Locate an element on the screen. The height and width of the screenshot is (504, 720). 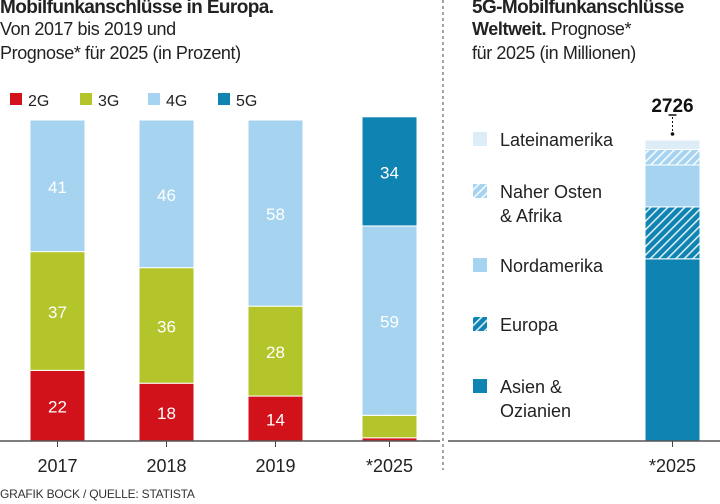
bar-4G-2019 is located at coordinates (275, 213).